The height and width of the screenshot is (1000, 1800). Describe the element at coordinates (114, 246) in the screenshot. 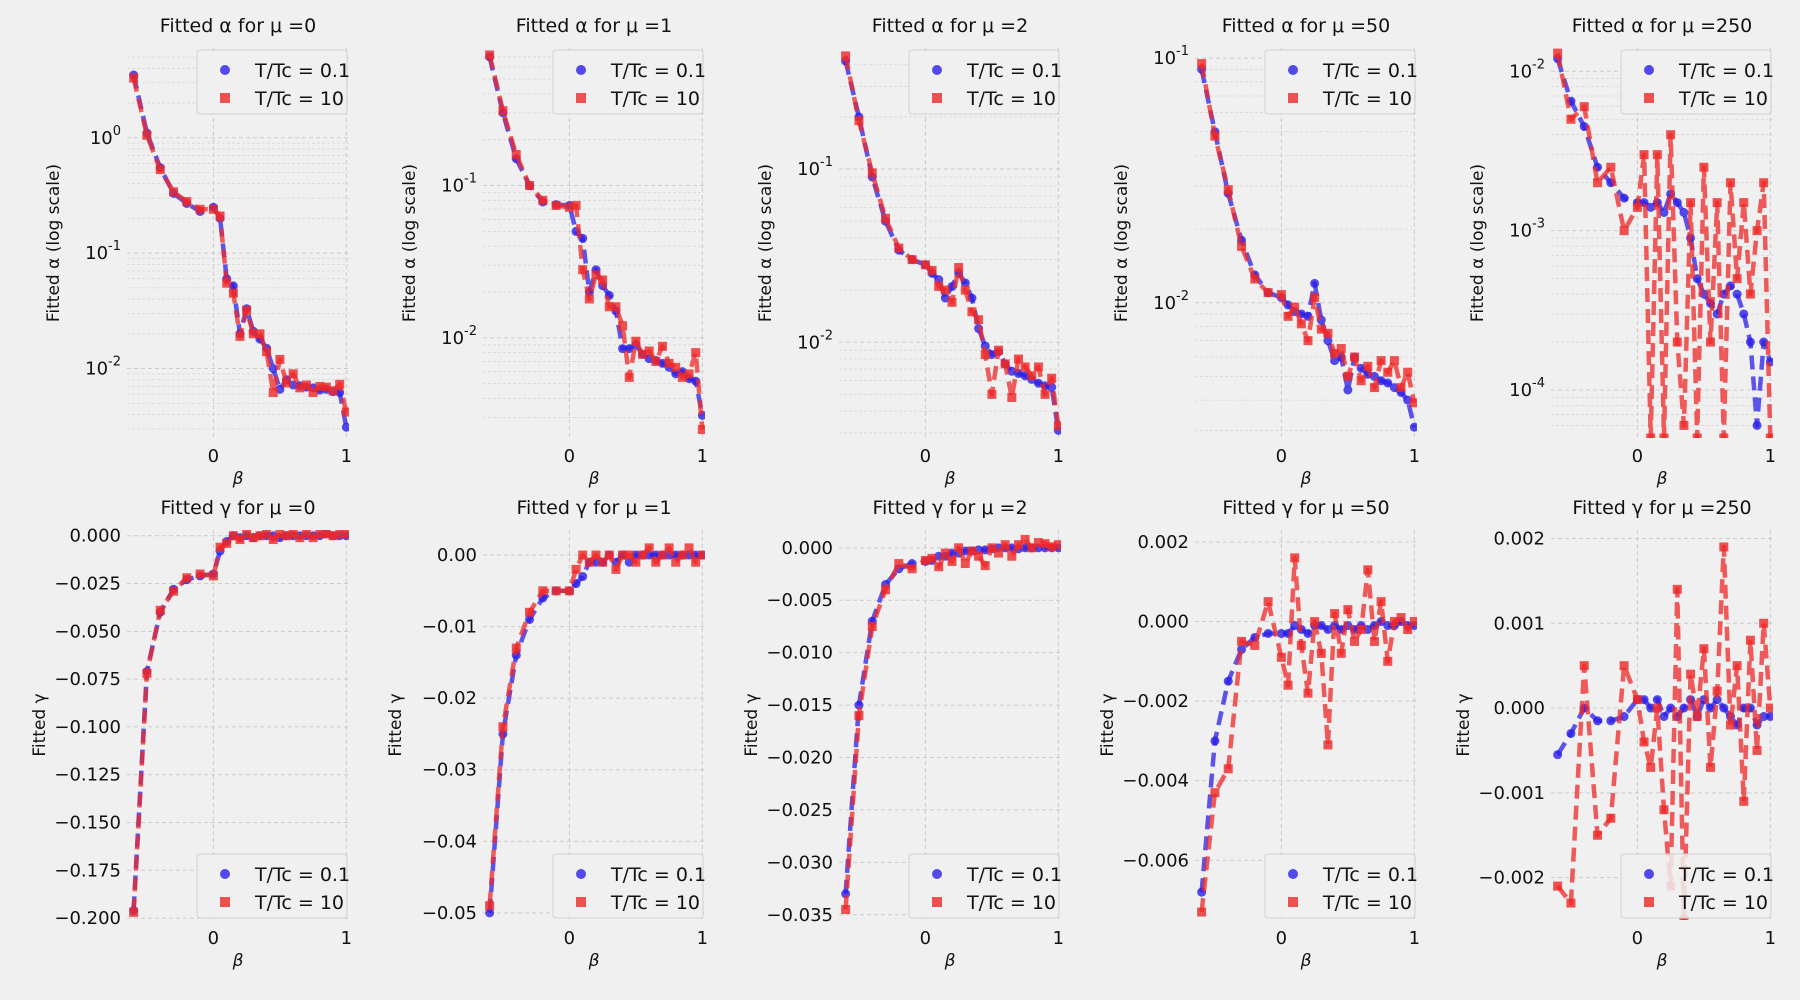

I see `y-tick-label-exp: -1` at that location.